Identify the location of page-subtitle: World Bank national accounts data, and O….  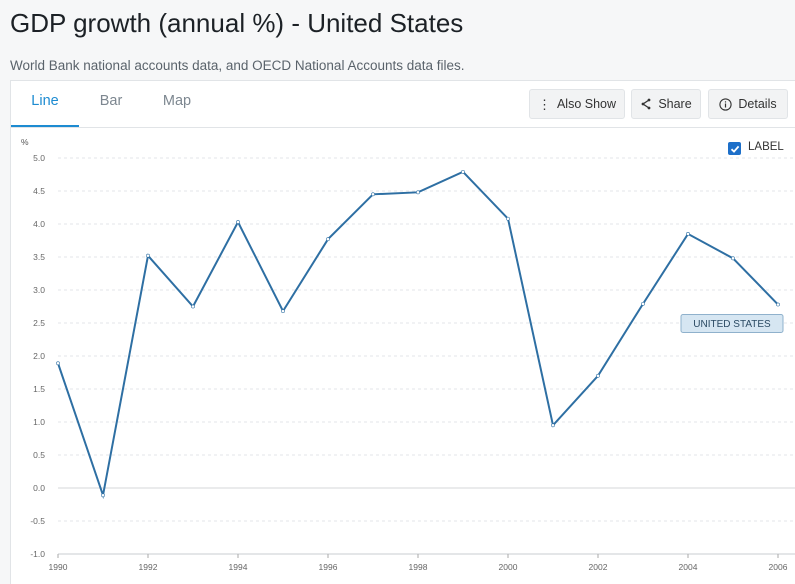
(237, 65).